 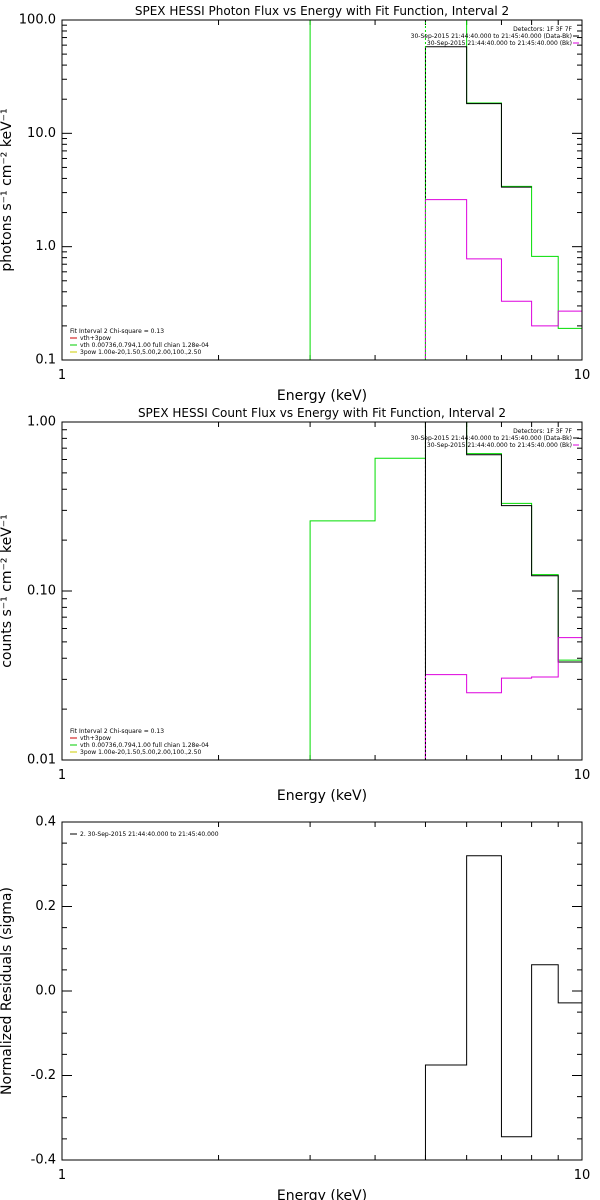 What do you see at coordinates (41, 760) in the screenshot?
I see `y-tick-label: 0.01` at bounding box center [41, 760].